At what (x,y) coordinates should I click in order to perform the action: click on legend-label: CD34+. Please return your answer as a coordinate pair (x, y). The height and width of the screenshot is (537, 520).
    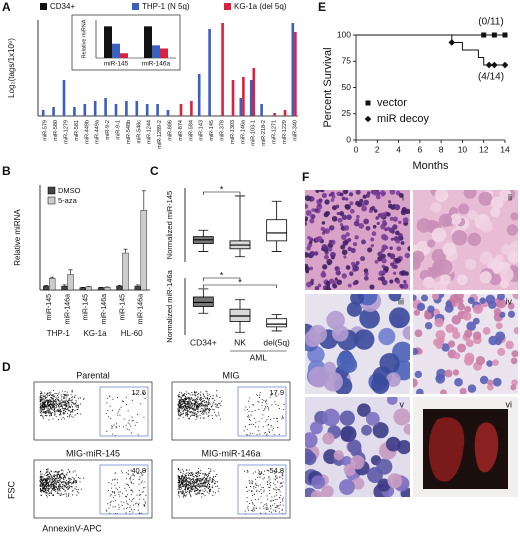
    Looking at the image, I should click on (62, 6).